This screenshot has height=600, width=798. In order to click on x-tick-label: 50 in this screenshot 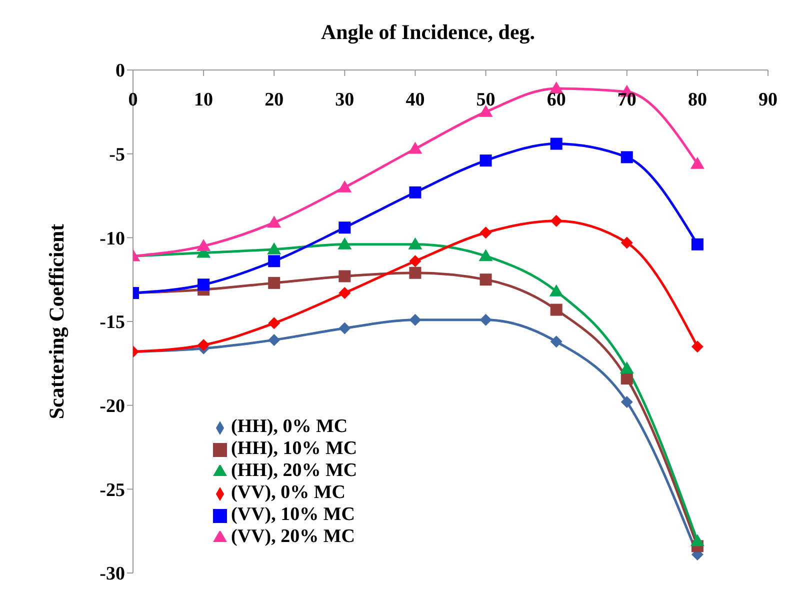, I will do `click(486, 99)`.